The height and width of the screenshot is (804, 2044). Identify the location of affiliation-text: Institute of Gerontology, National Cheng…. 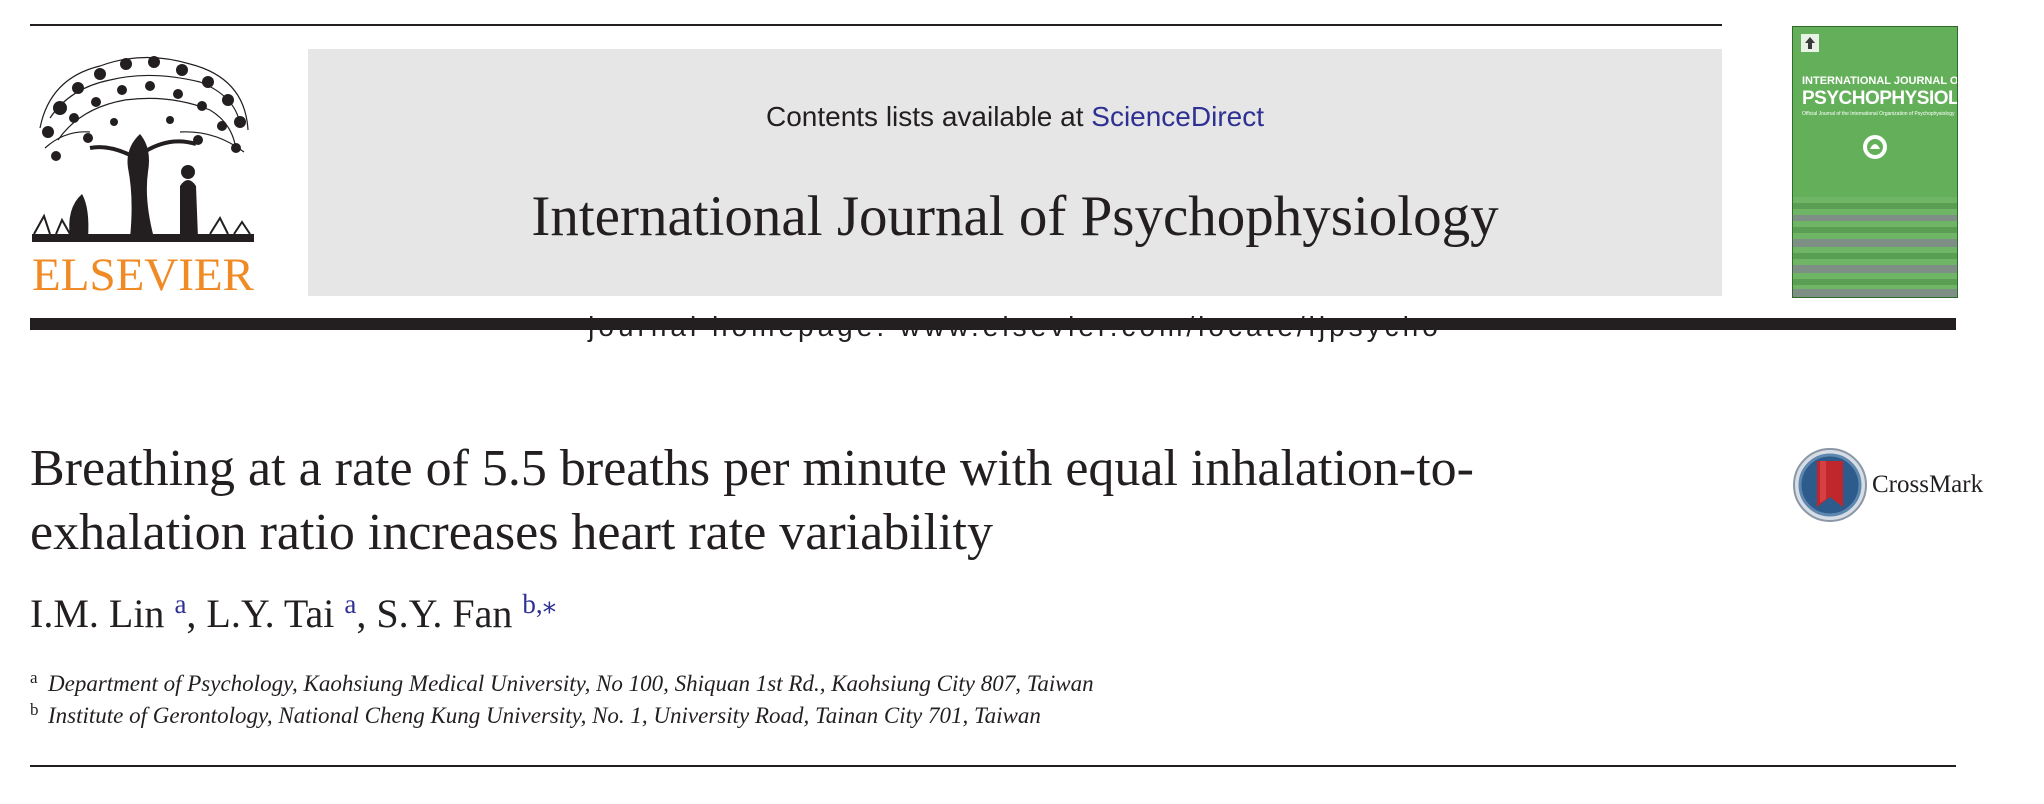
(544, 715).